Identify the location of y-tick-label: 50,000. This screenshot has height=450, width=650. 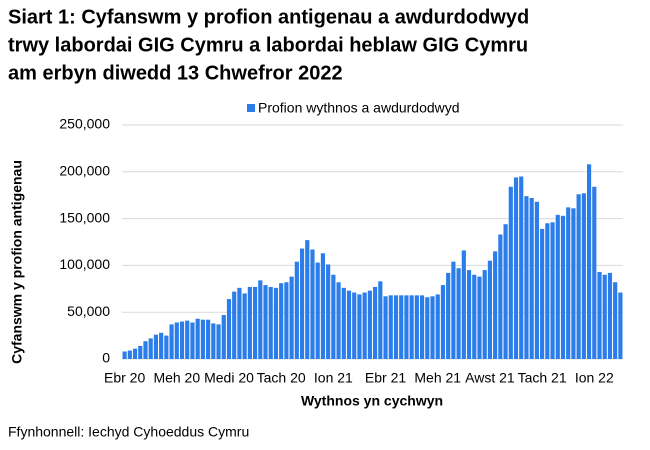
(88, 311).